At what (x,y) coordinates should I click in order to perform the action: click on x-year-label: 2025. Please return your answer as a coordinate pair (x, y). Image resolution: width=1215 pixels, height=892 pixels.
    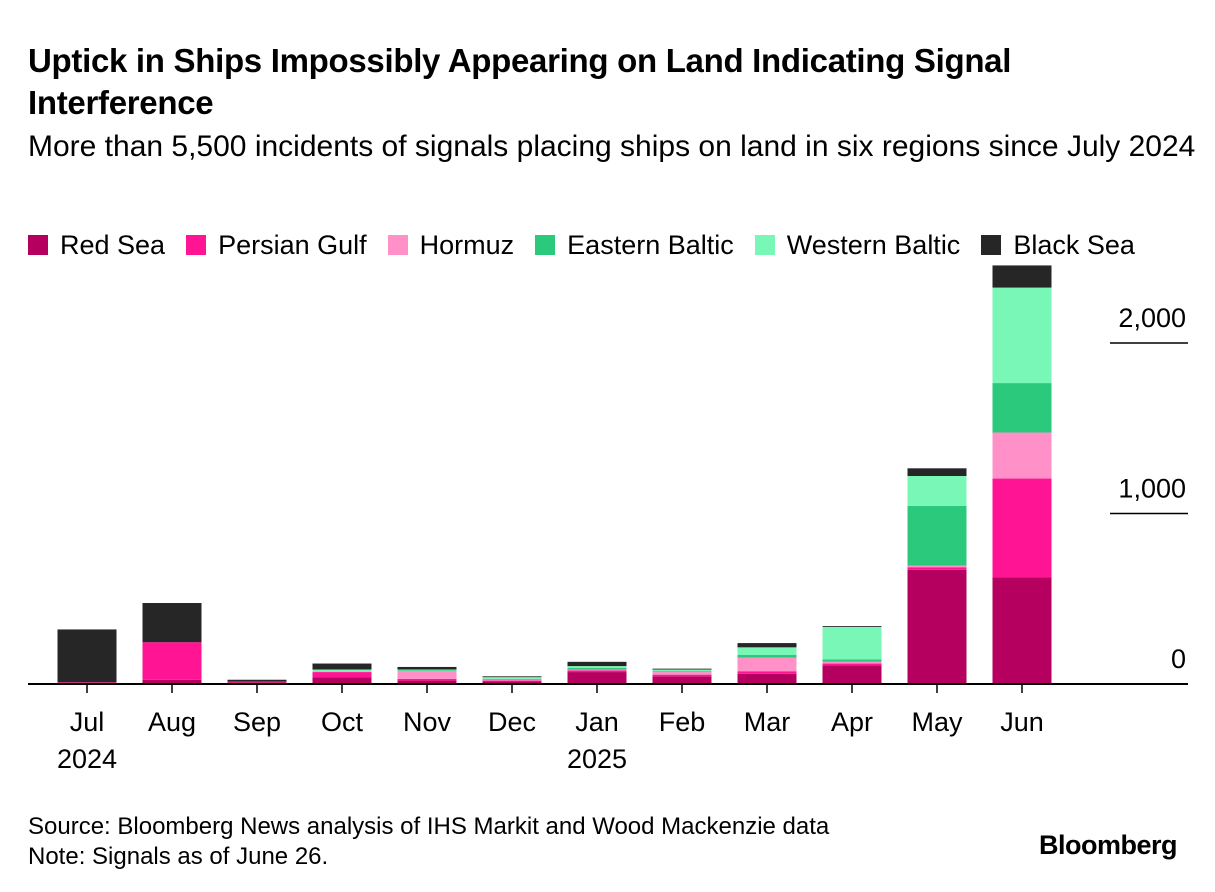
    Looking at the image, I should click on (597, 759).